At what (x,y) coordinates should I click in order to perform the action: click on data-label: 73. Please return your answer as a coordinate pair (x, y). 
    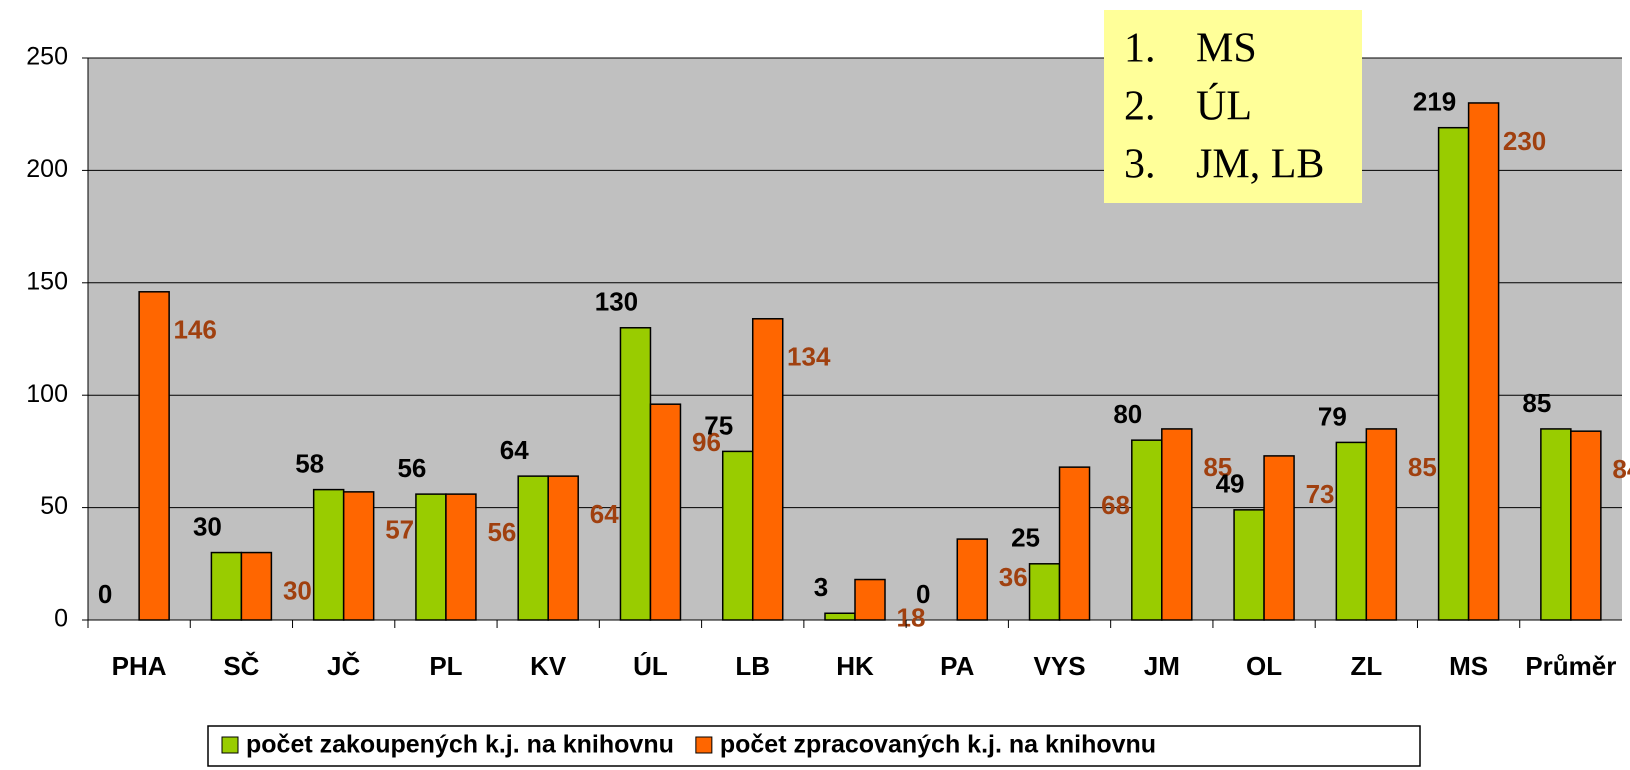
    Looking at the image, I should click on (1320, 494).